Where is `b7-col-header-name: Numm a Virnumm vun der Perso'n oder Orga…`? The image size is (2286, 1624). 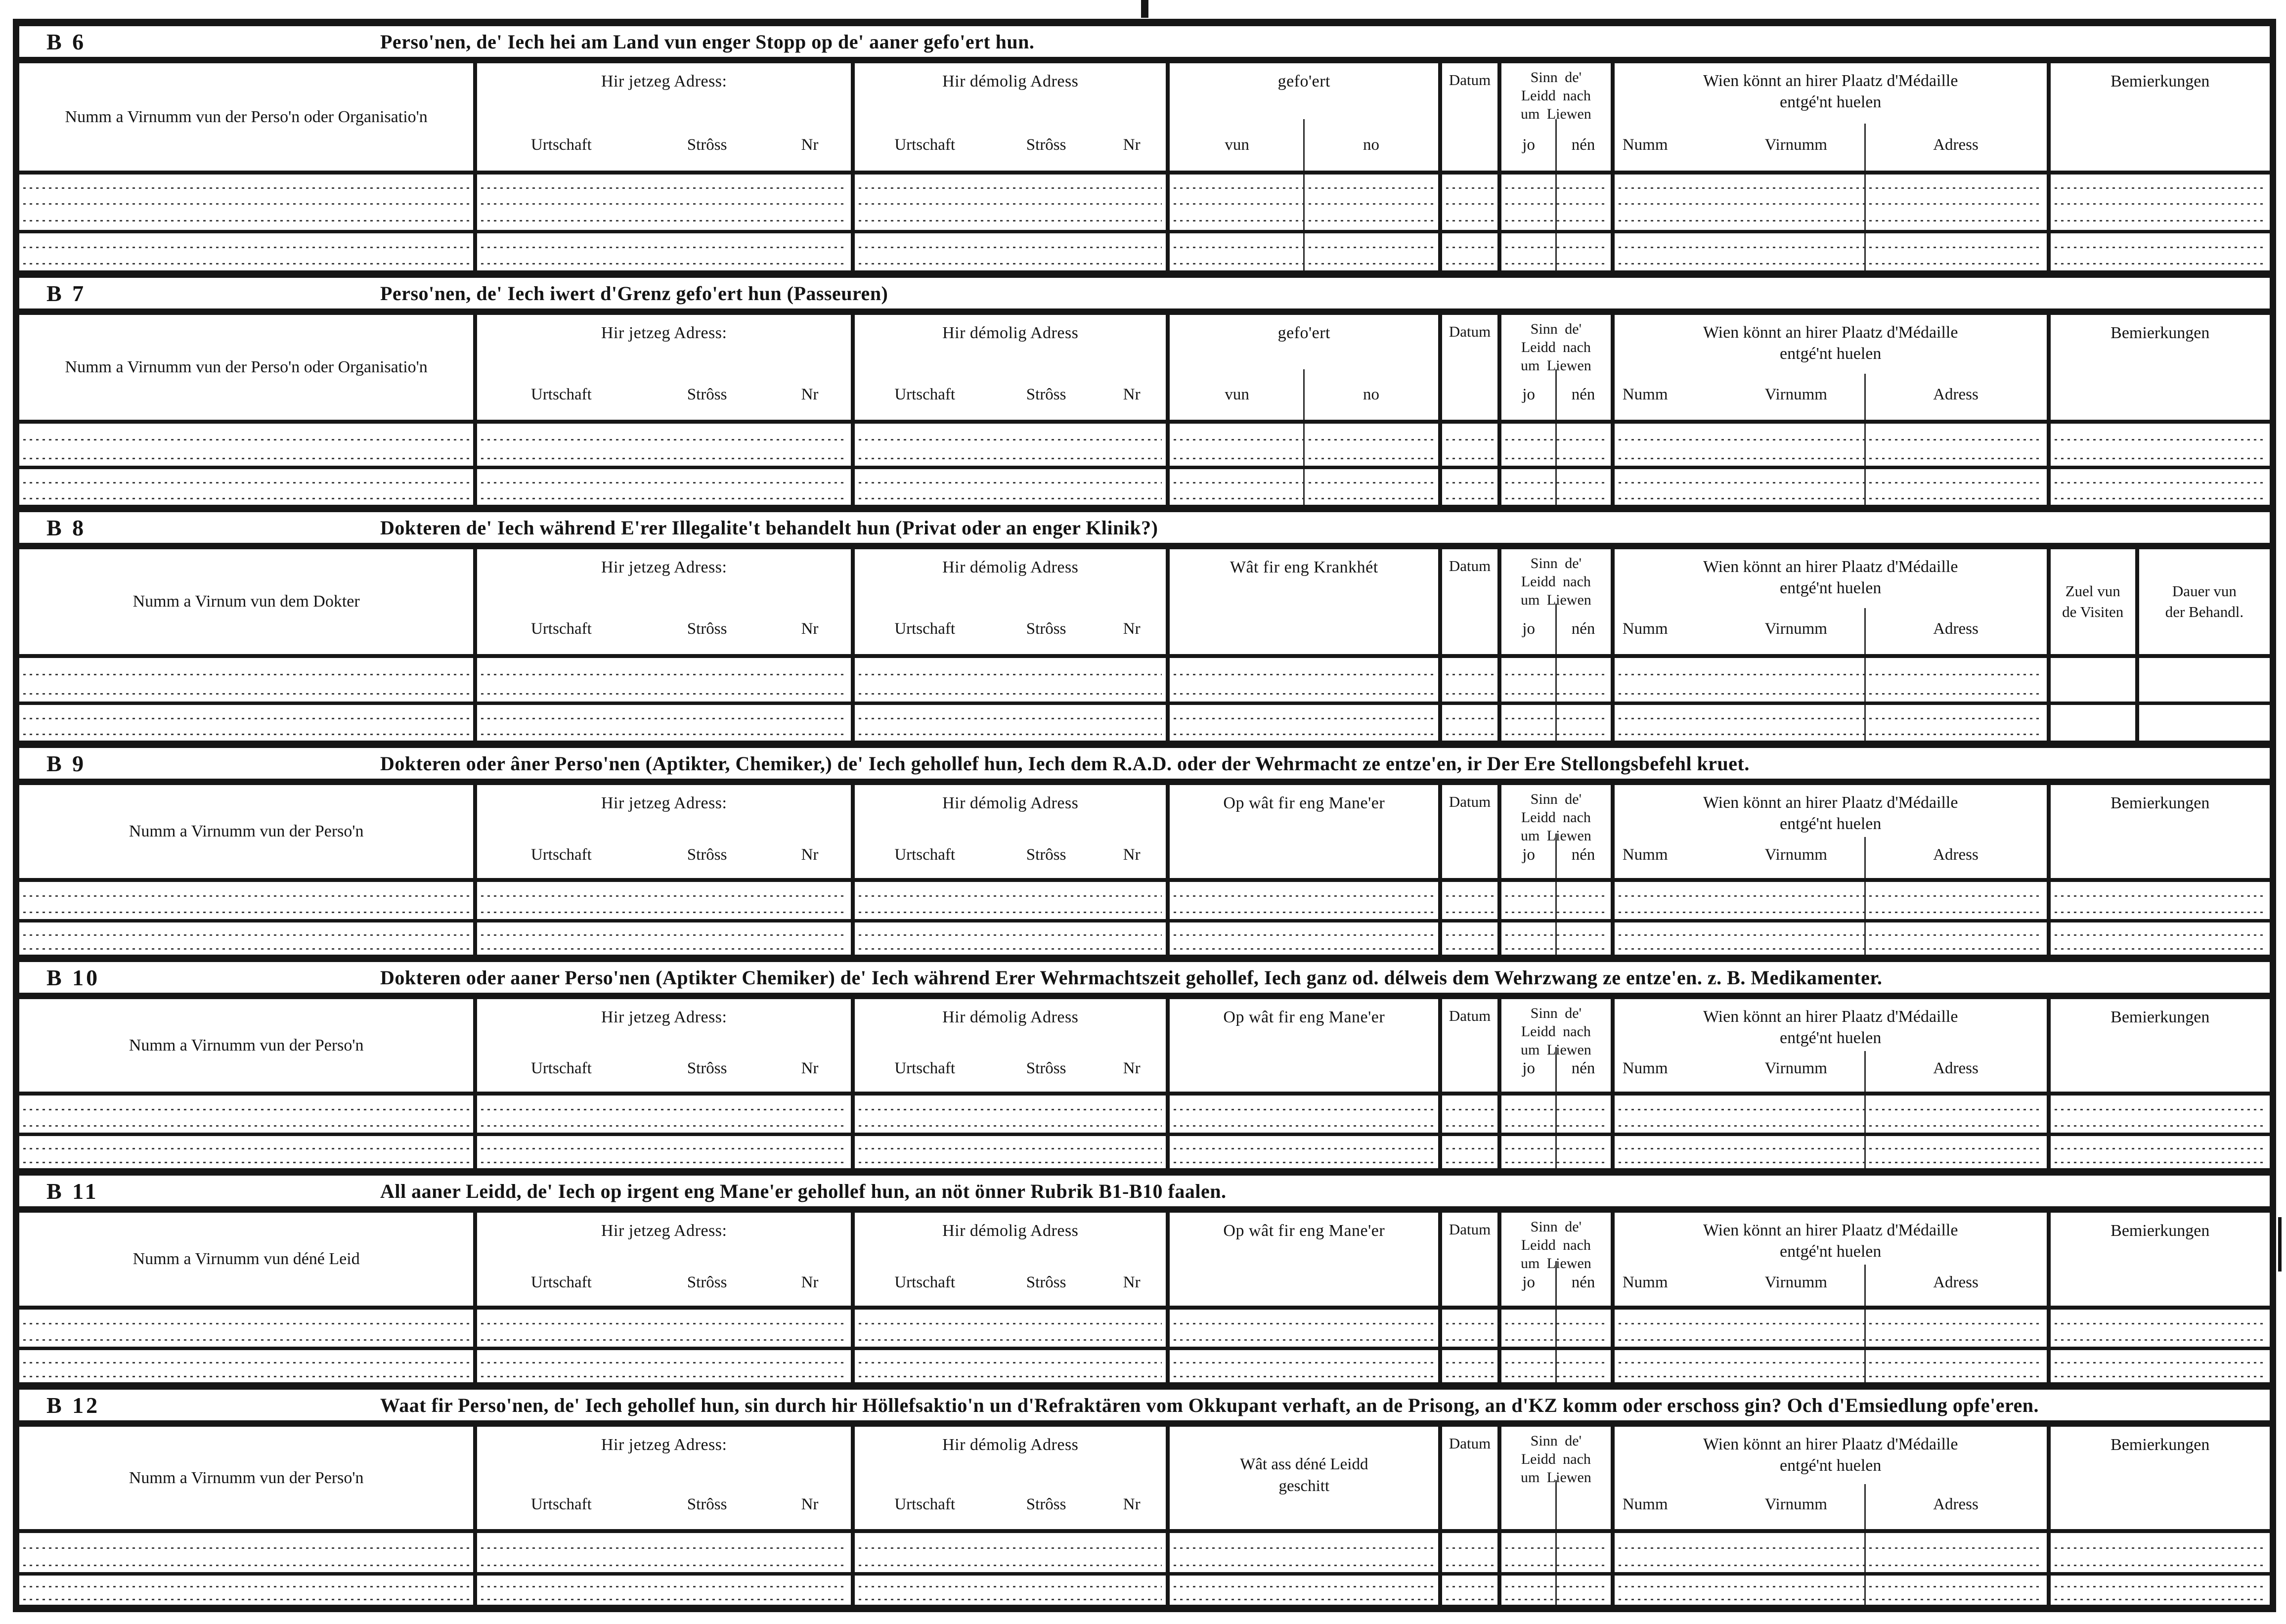
b7-col-header-name: Numm a Virnumm vun der Perso'n oder Orga… is located at coordinates (248, 368).